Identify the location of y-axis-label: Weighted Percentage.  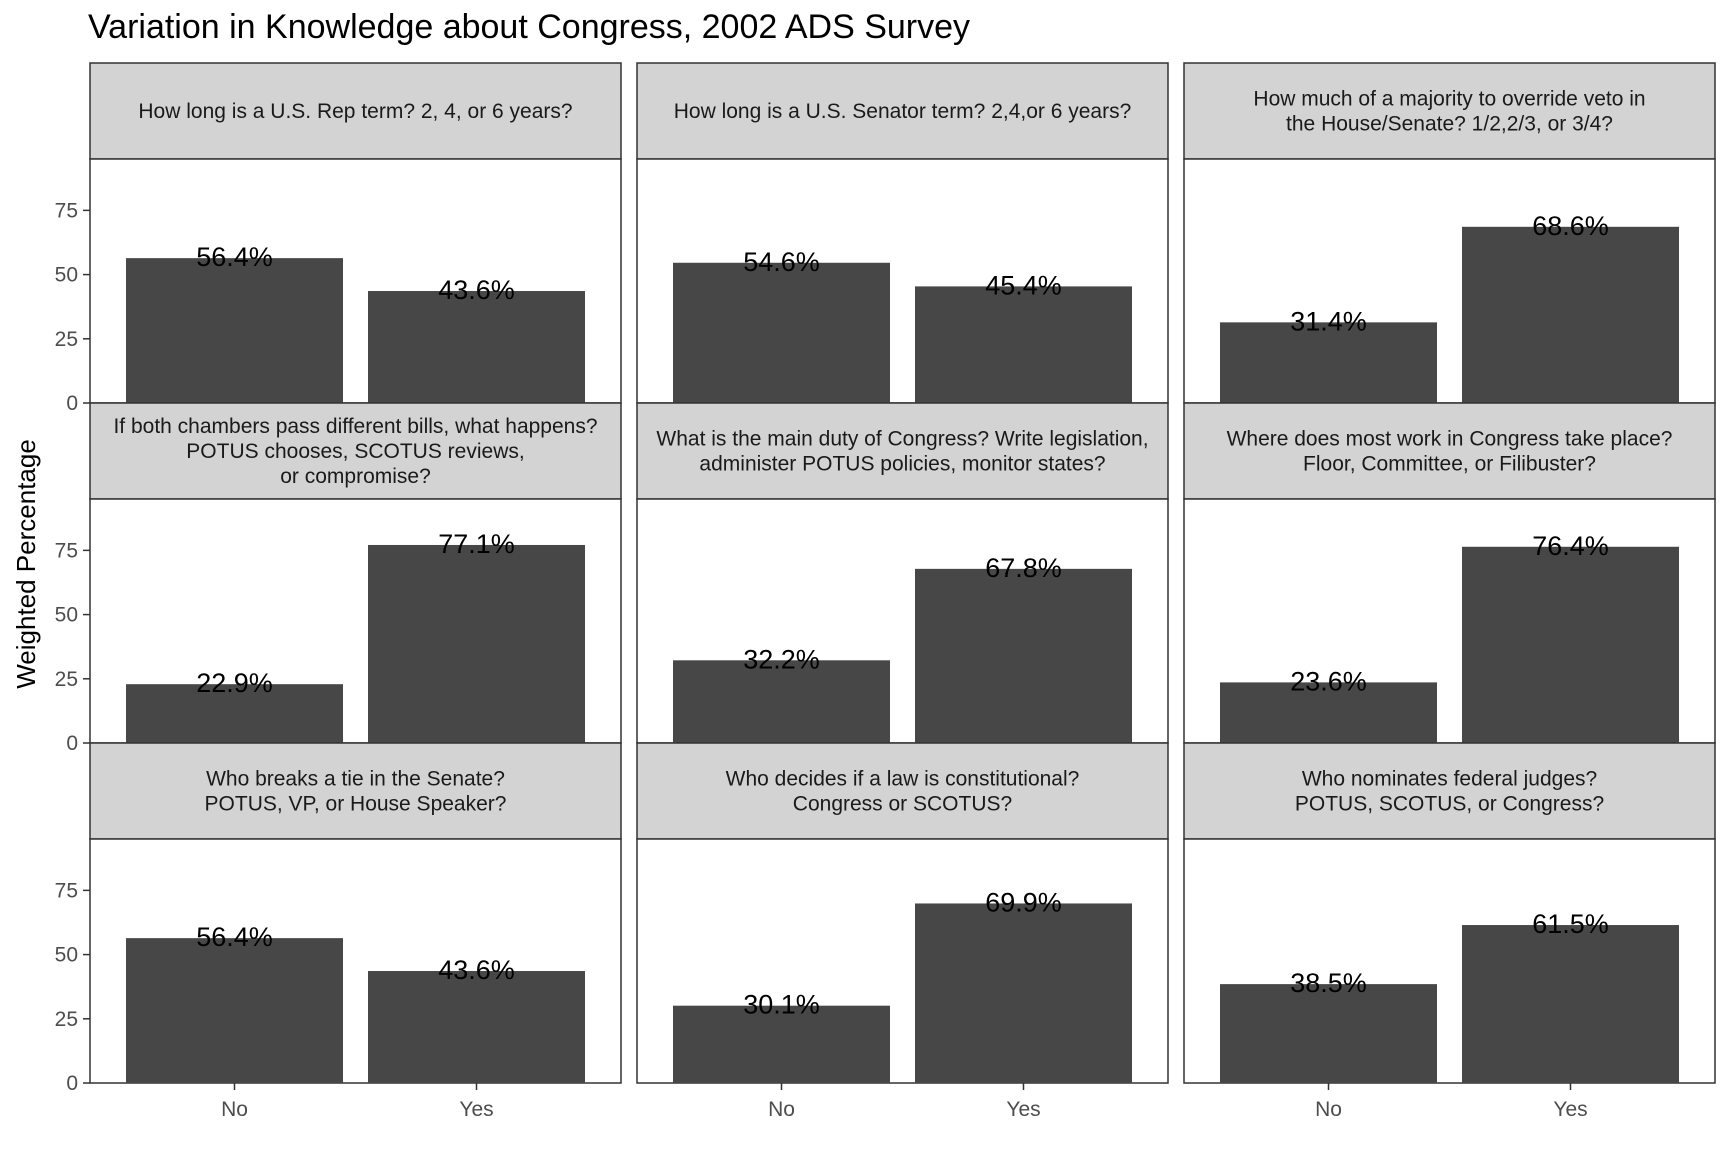
(26, 564).